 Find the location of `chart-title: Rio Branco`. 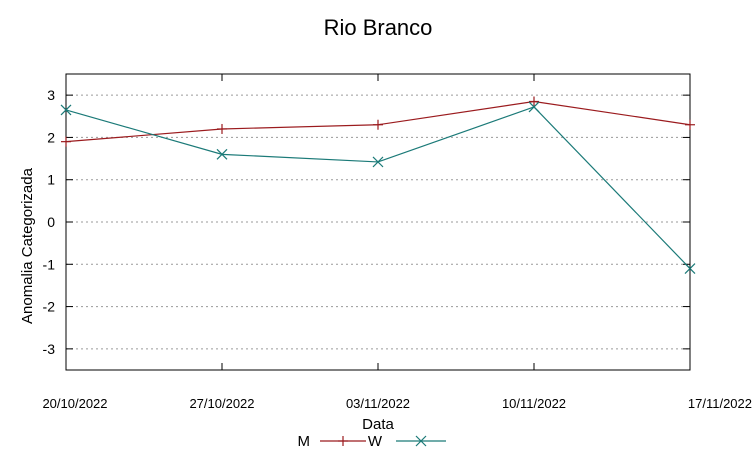

chart-title: Rio Branco is located at coordinates (378, 27).